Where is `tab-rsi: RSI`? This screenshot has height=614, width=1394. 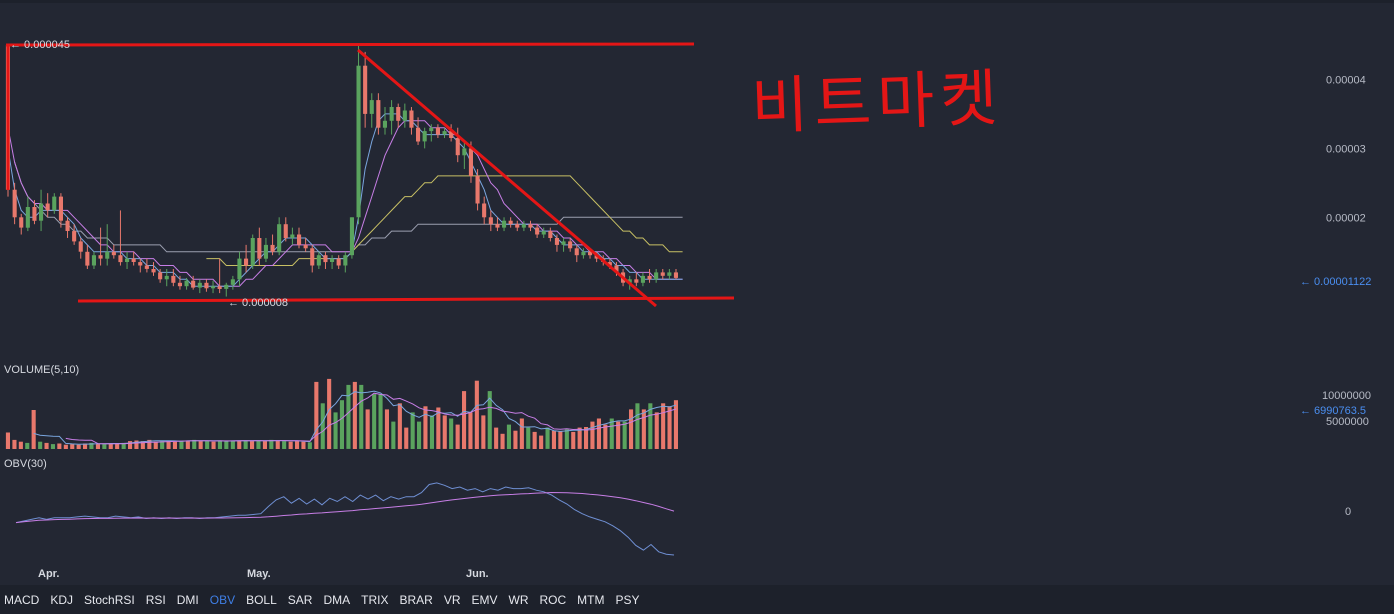
tab-rsi: RSI is located at coordinates (155, 599).